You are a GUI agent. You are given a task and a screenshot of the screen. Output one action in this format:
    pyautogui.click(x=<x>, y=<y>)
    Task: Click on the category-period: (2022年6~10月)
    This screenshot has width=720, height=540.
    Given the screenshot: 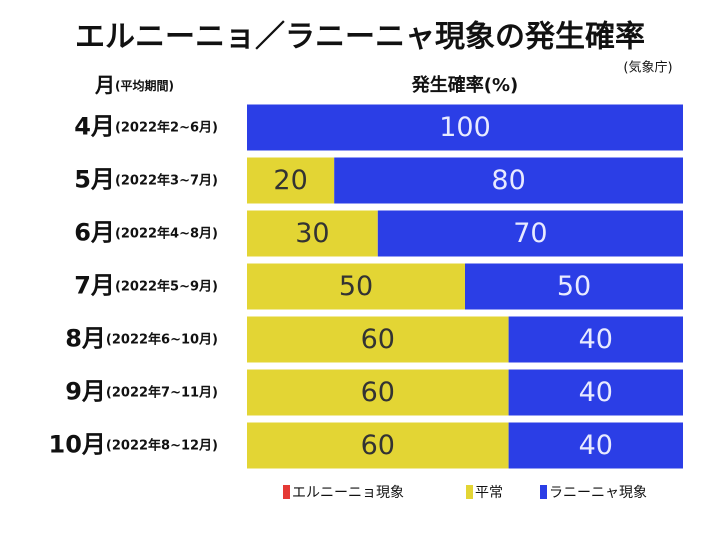 What is the action you would take?
    pyautogui.click(x=162, y=339)
    